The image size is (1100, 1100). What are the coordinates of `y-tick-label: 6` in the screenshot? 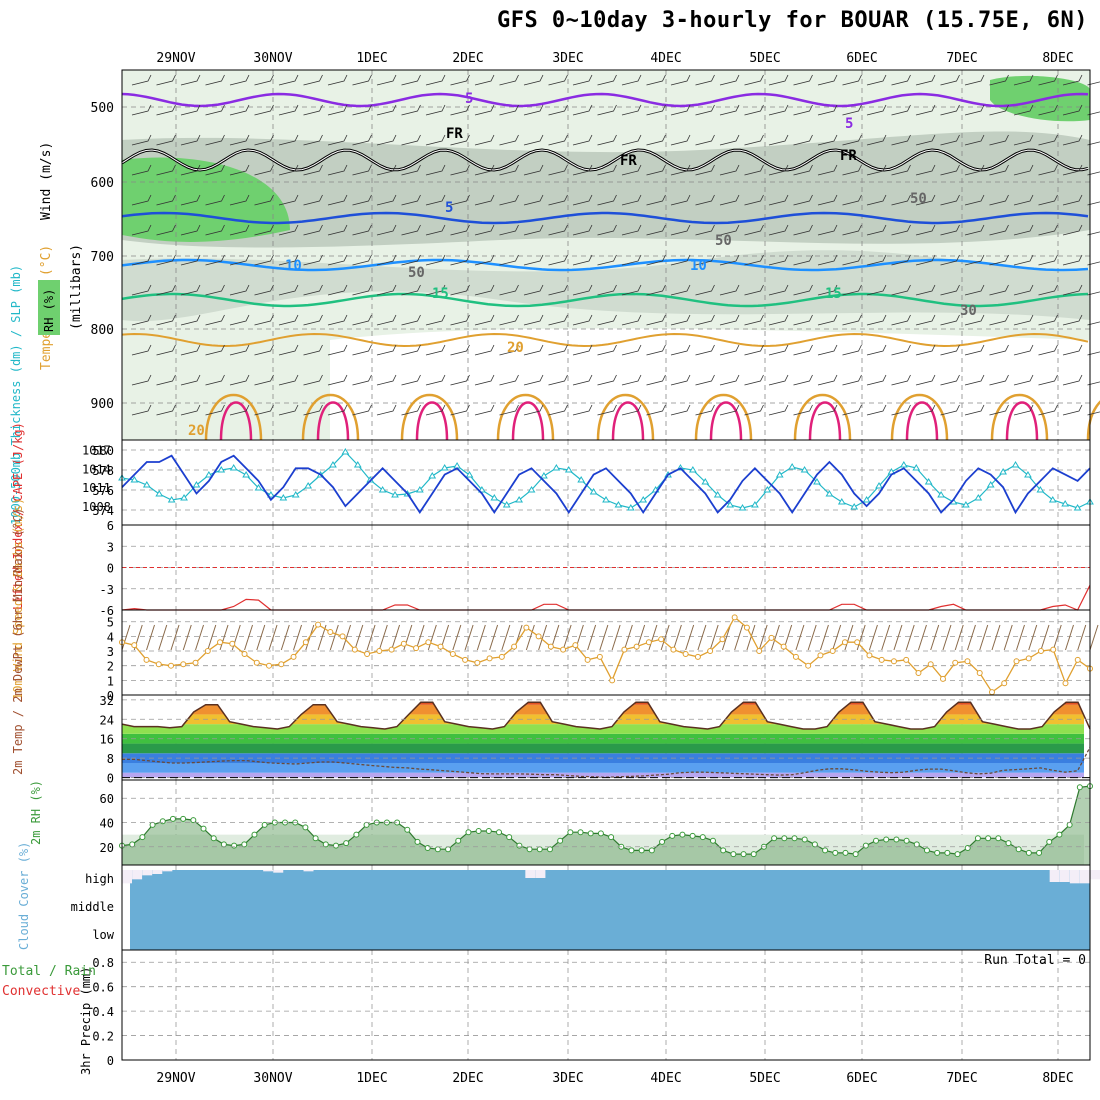 It's located at (110, 526).